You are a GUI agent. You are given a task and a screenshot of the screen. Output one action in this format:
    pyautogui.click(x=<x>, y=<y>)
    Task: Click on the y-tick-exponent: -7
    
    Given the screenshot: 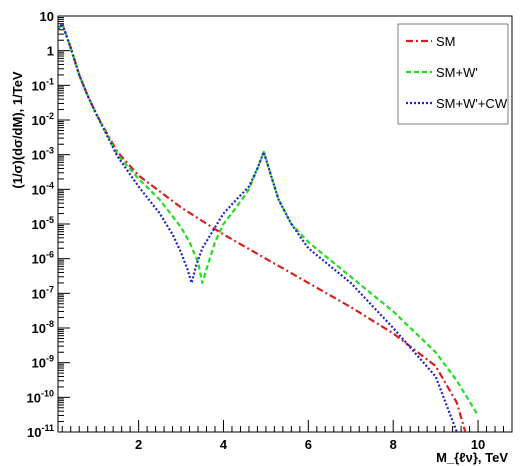 What is the action you would take?
    pyautogui.click(x=50, y=289)
    